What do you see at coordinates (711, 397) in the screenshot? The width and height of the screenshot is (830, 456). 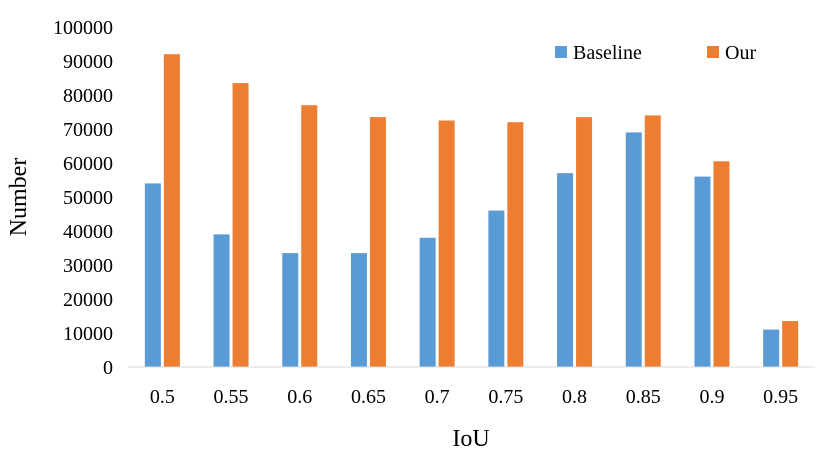 I see `x-tick-label: 0.9` at bounding box center [711, 397].